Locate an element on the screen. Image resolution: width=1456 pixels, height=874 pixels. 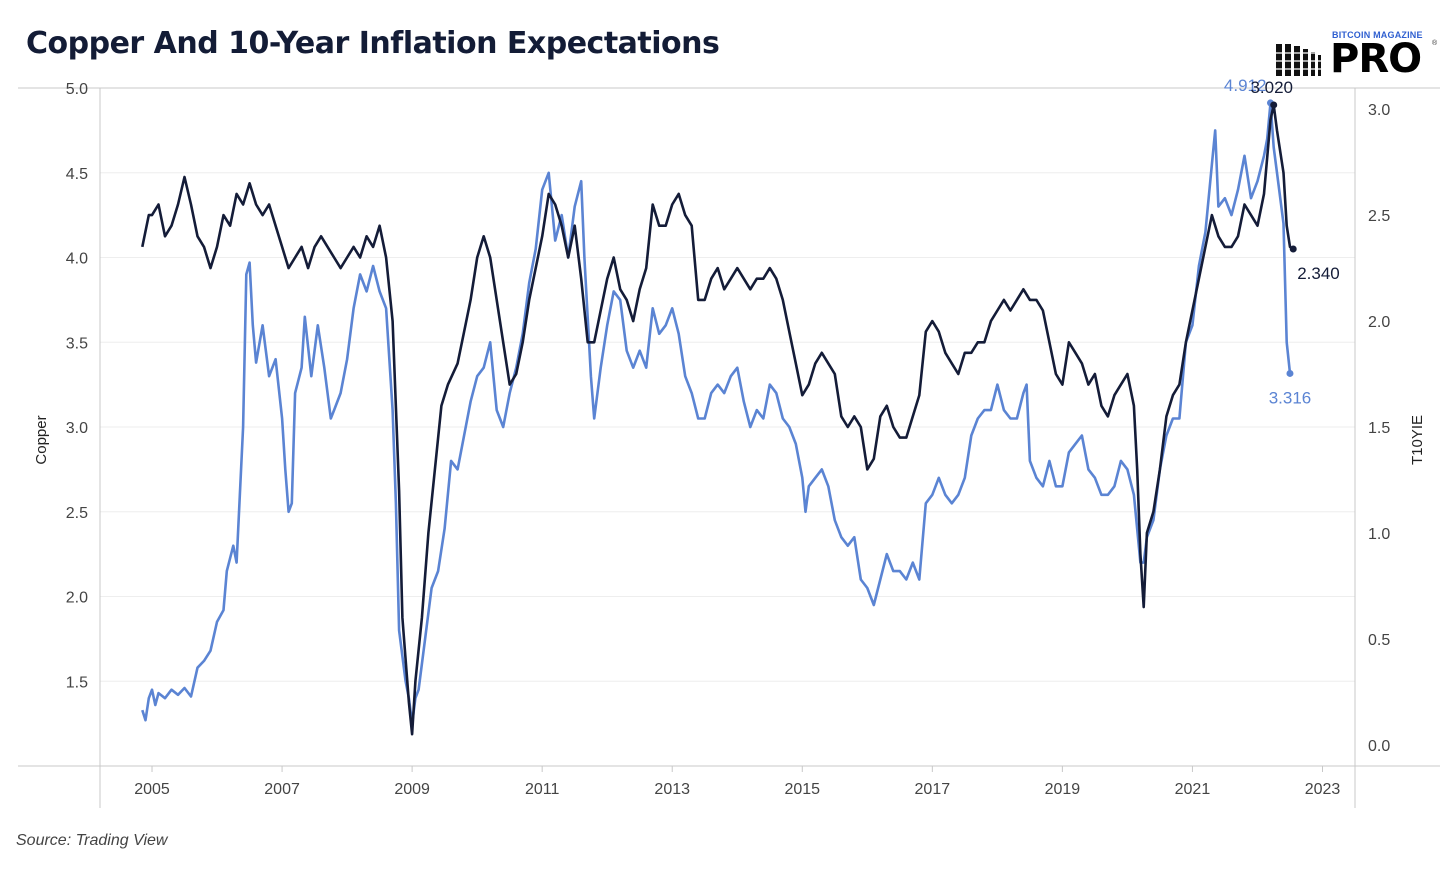
left-axis-tick-label: 2.0 is located at coordinates (77, 598).